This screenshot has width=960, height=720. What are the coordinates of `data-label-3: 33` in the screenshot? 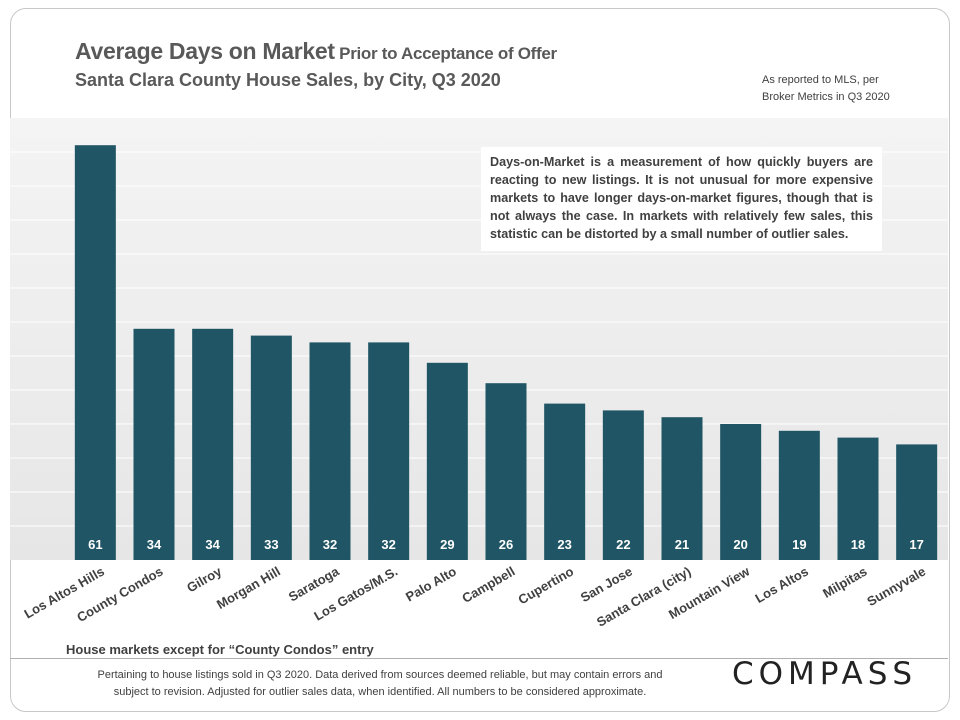 It's located at (271, 544).